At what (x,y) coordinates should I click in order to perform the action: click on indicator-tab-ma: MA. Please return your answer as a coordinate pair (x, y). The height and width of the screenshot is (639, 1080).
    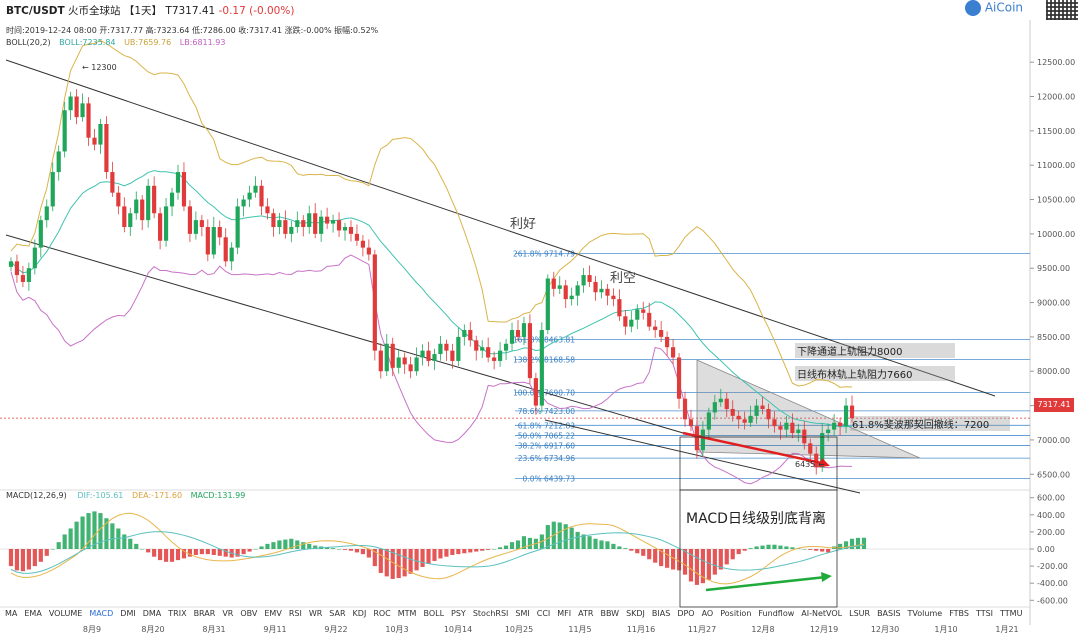
    Looking at the image, I should click on (11, 613).